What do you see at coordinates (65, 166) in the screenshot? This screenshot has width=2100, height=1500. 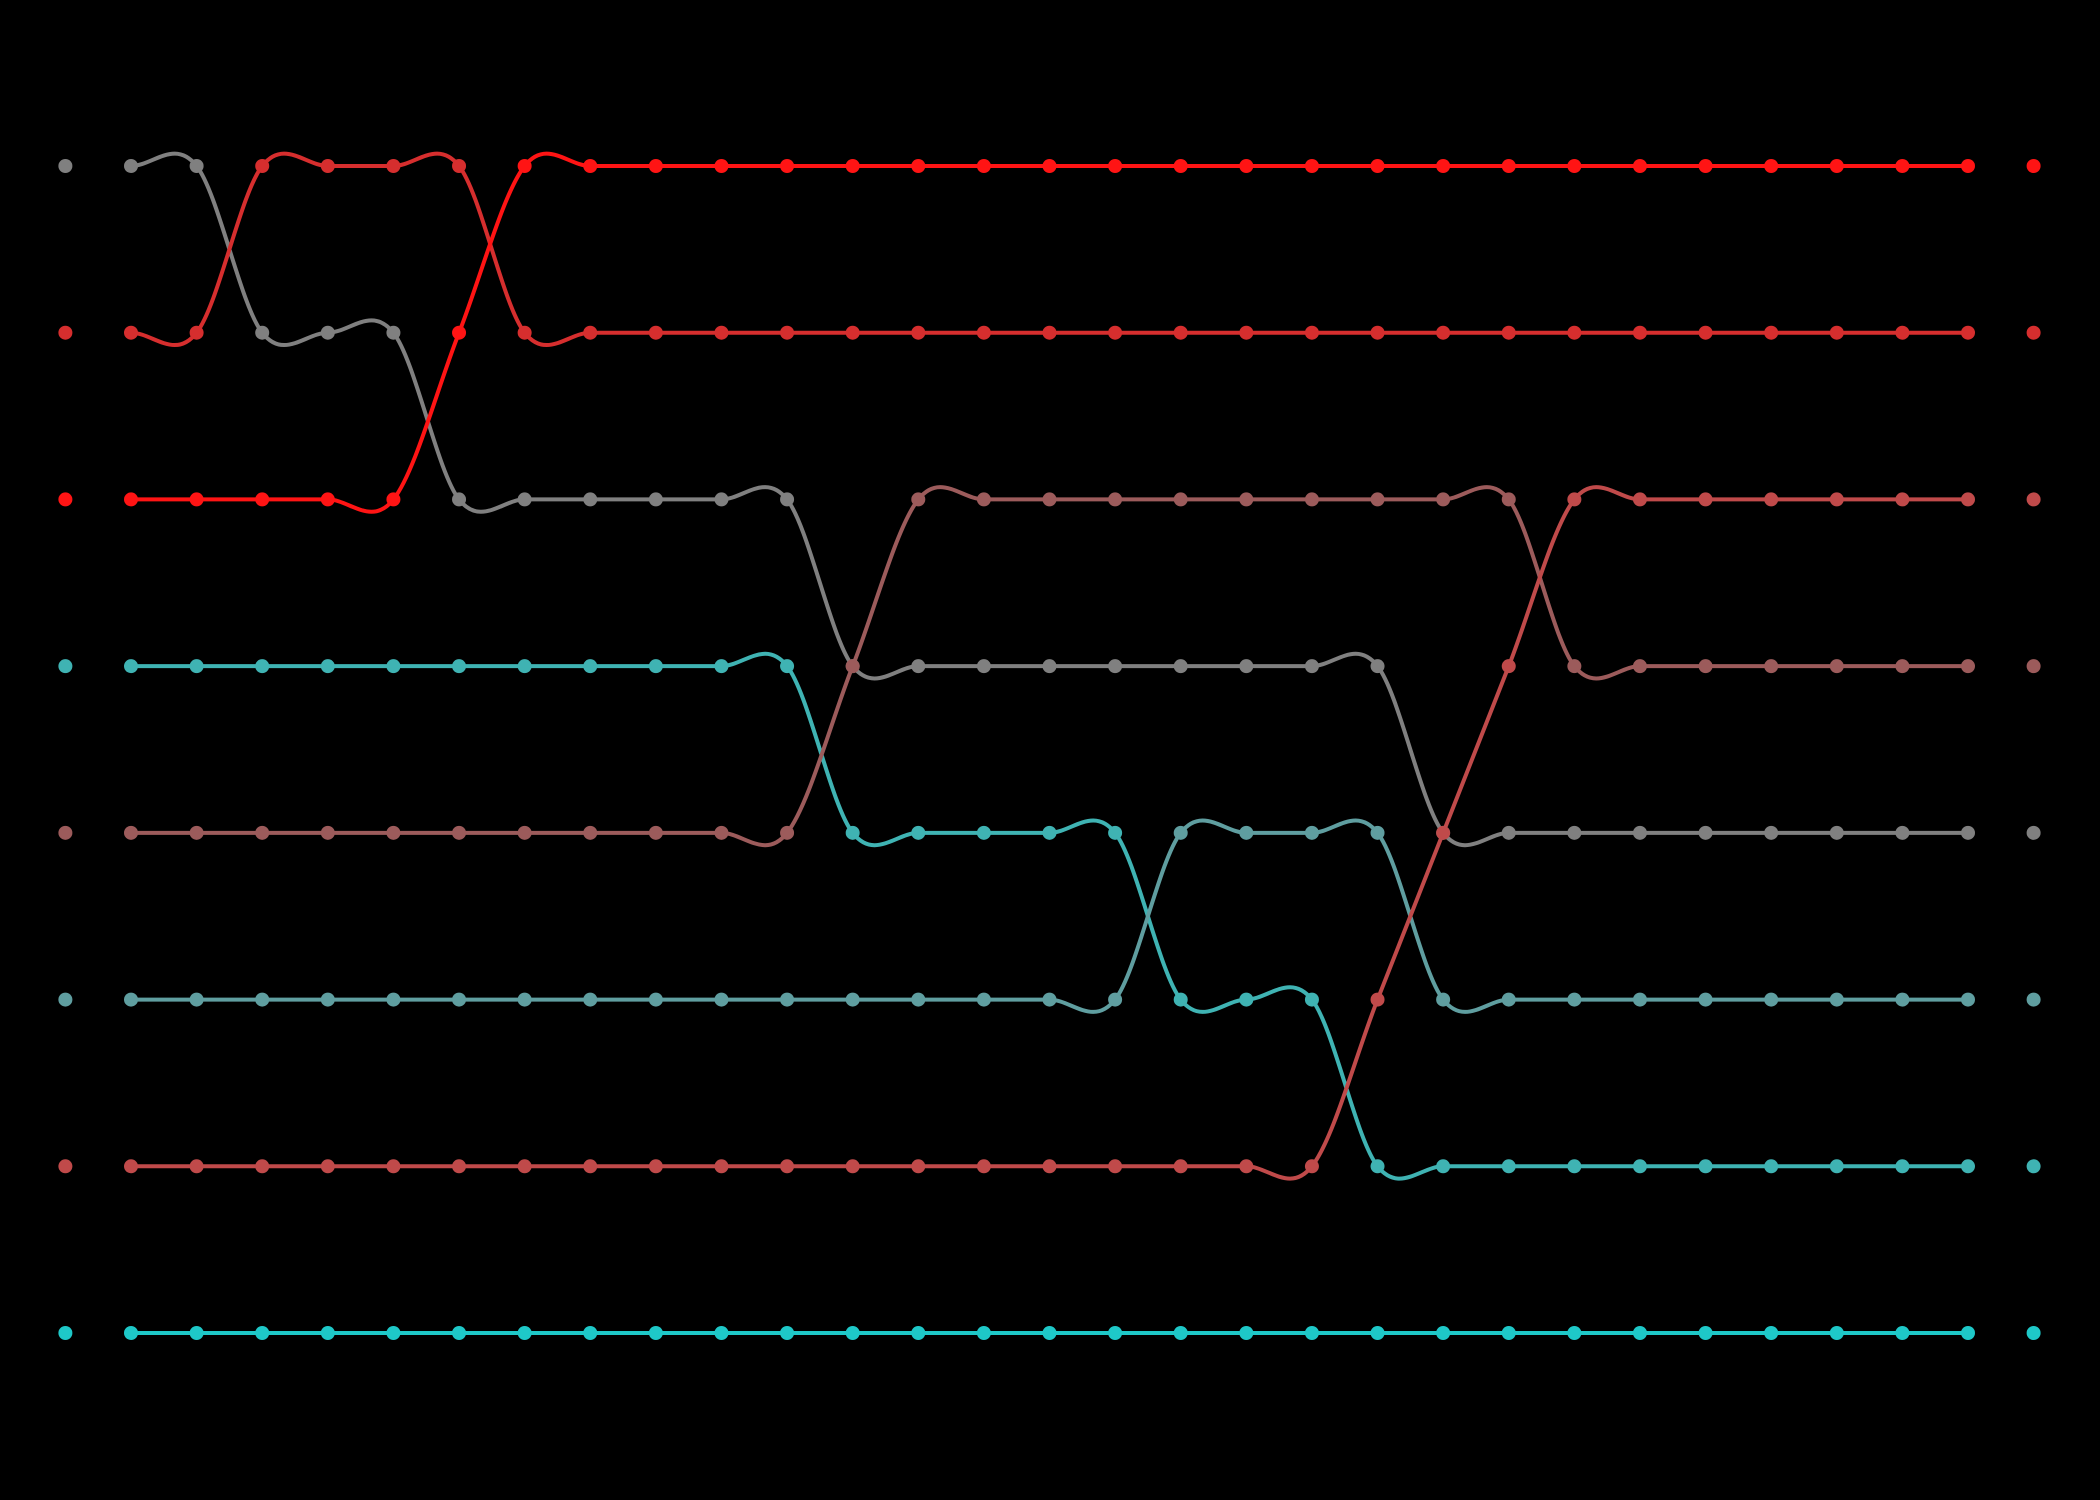 I see `series-1-start-marker` at bounding box center [65, 166].